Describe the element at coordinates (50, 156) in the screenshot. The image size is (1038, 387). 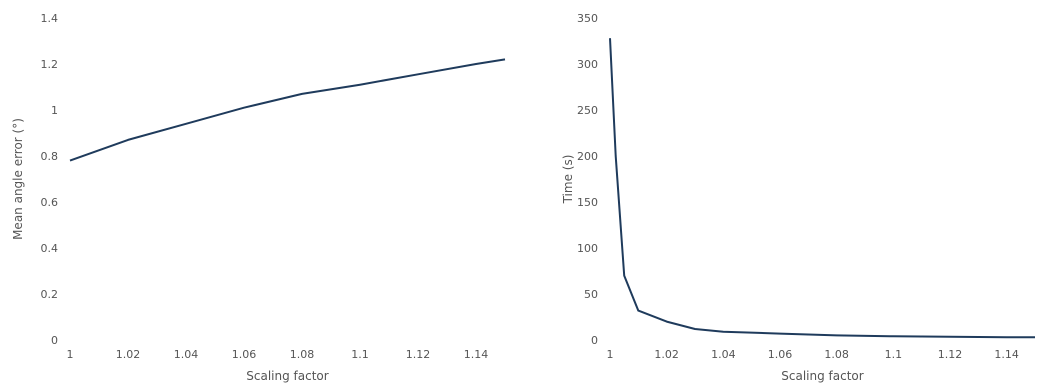
I see `y-tick-label: 0.8` at that location.